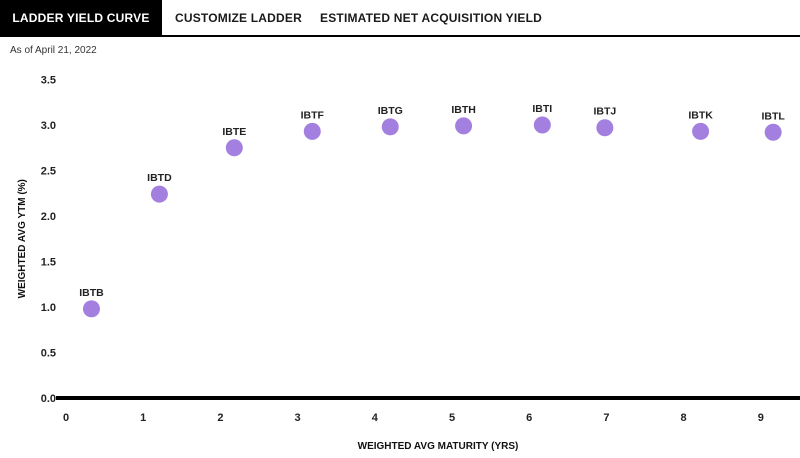 This screenshot has width=800, height=458. Describe the element at coordinates (48, 126) in the screenshot. I see `y-tick-label: 3.0` at that location.